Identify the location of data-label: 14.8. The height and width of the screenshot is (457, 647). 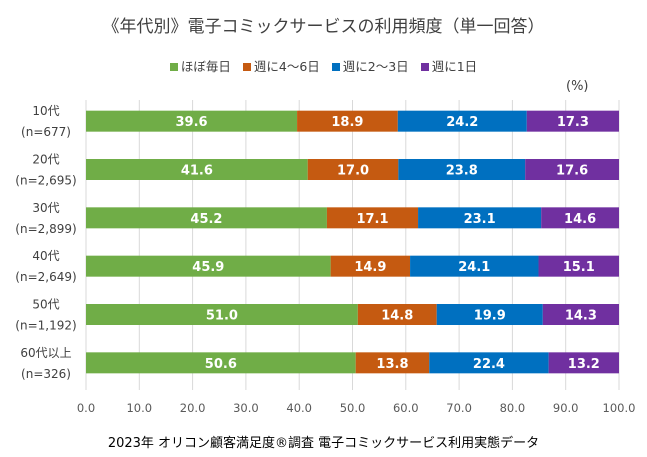
(397, 316).